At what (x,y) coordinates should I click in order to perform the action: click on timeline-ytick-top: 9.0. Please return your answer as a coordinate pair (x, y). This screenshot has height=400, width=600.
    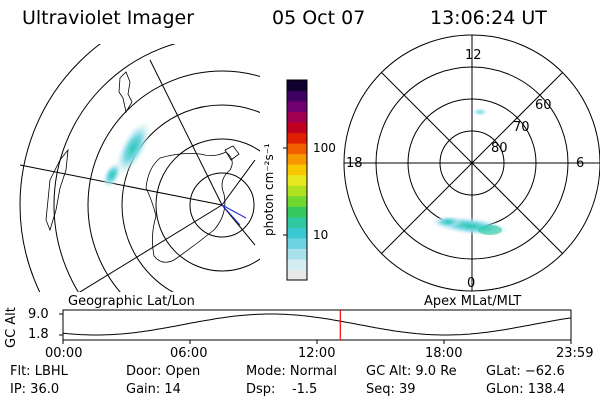
    Looking at the image, I should click on (38, 314).